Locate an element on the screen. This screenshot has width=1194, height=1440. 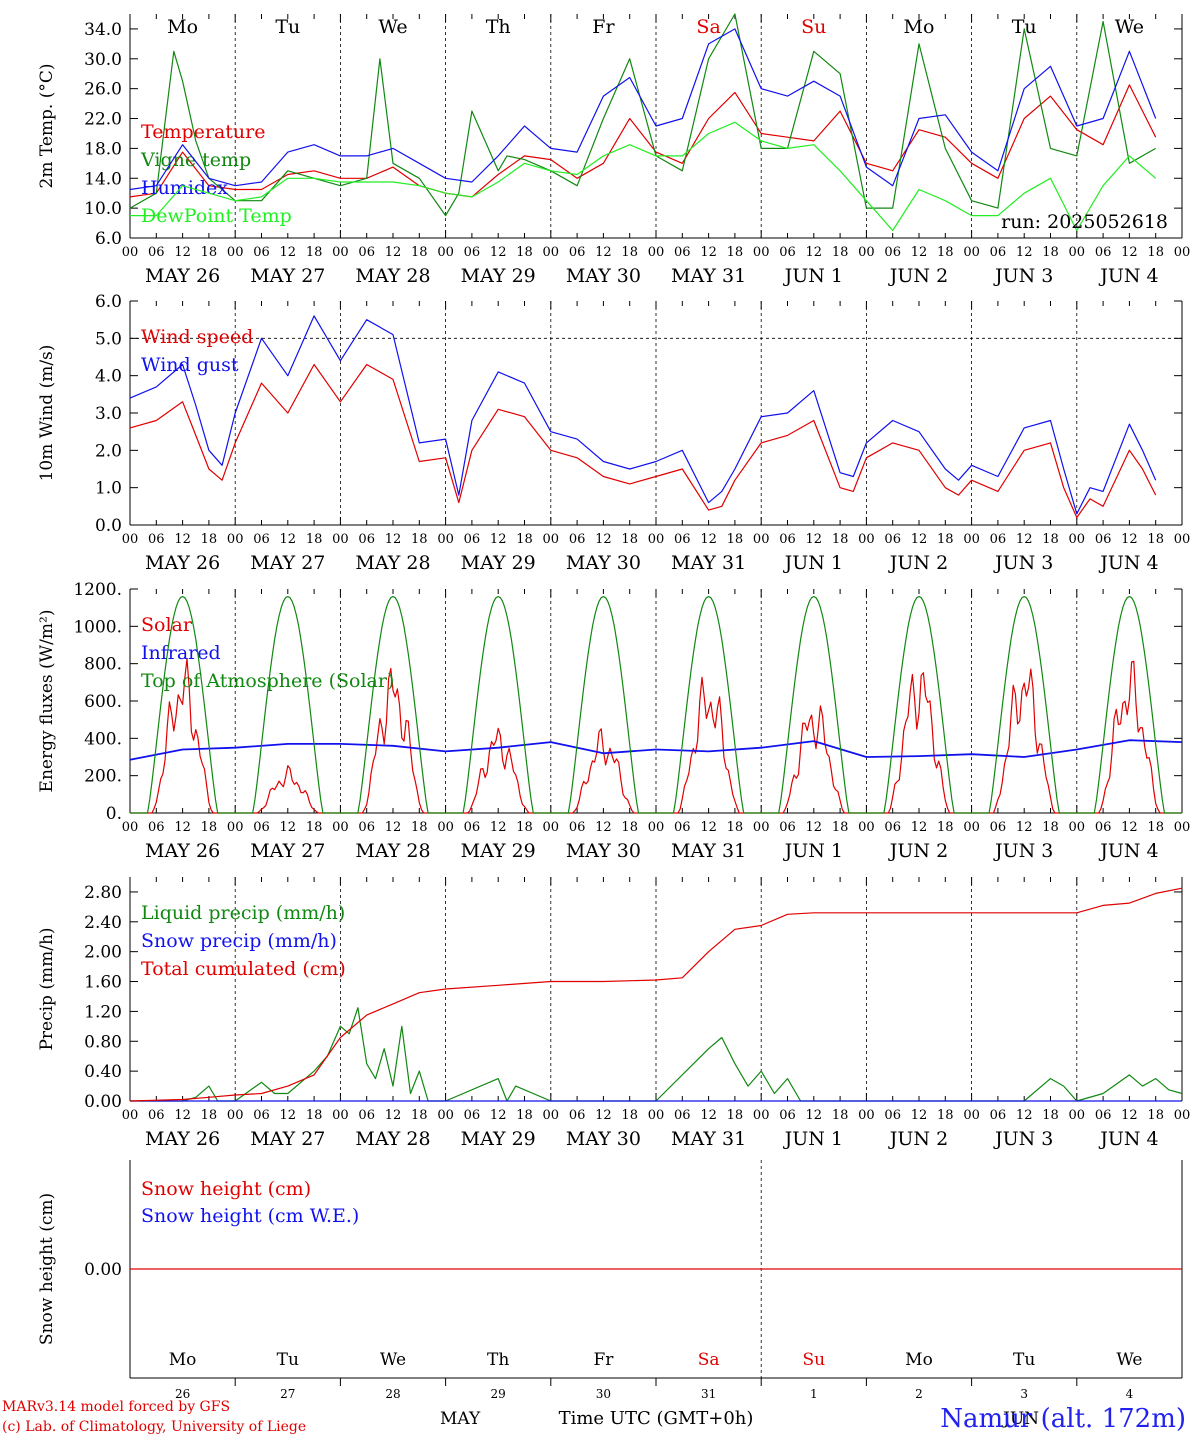
day-name-label: We is located at coordinates (392, 27).